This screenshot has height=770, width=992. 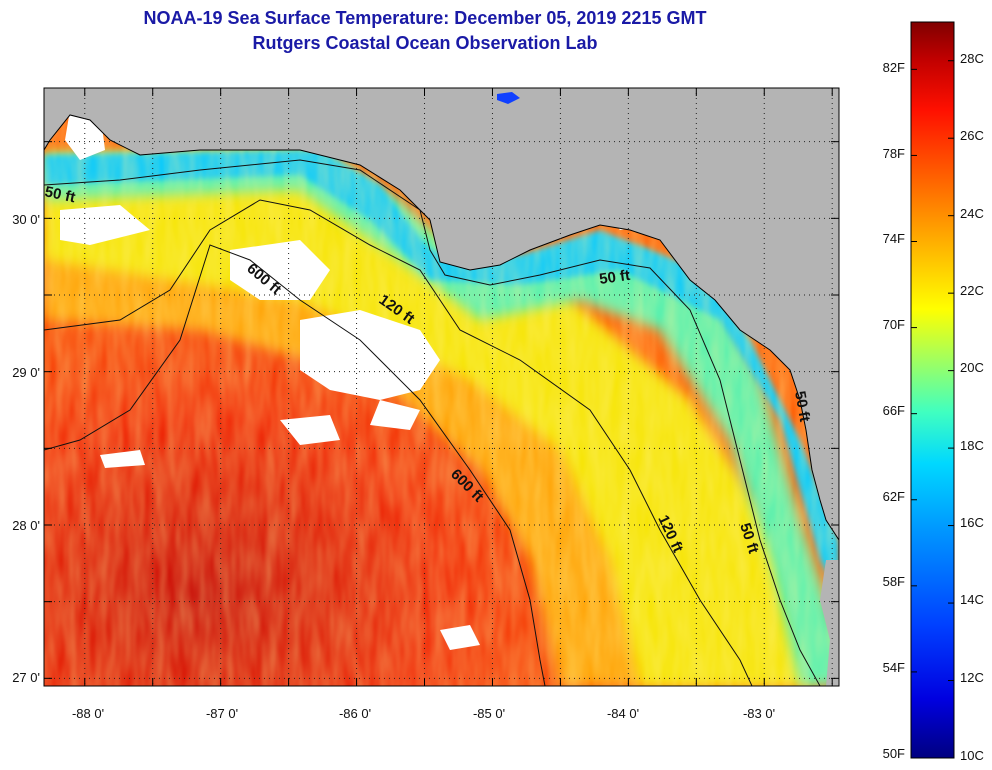 I want to click on colorbar-celsius-labels: 28C 26C 24C 22C 20C 18C 16C 14C 12C 10C, so click(x=972, y=407).